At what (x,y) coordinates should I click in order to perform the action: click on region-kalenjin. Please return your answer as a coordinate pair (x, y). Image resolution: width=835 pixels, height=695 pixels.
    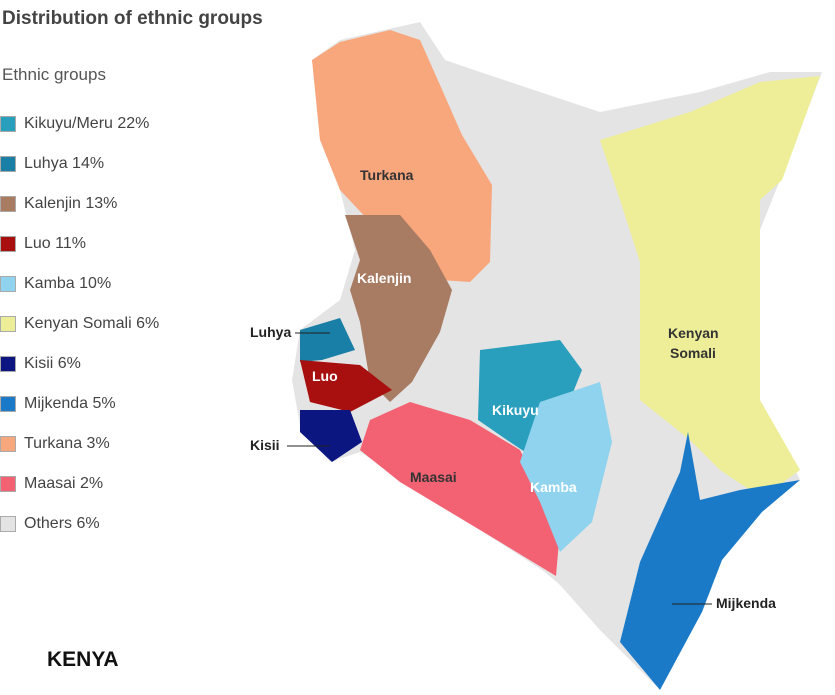
    Looking at the image, I should click on (398, 308).